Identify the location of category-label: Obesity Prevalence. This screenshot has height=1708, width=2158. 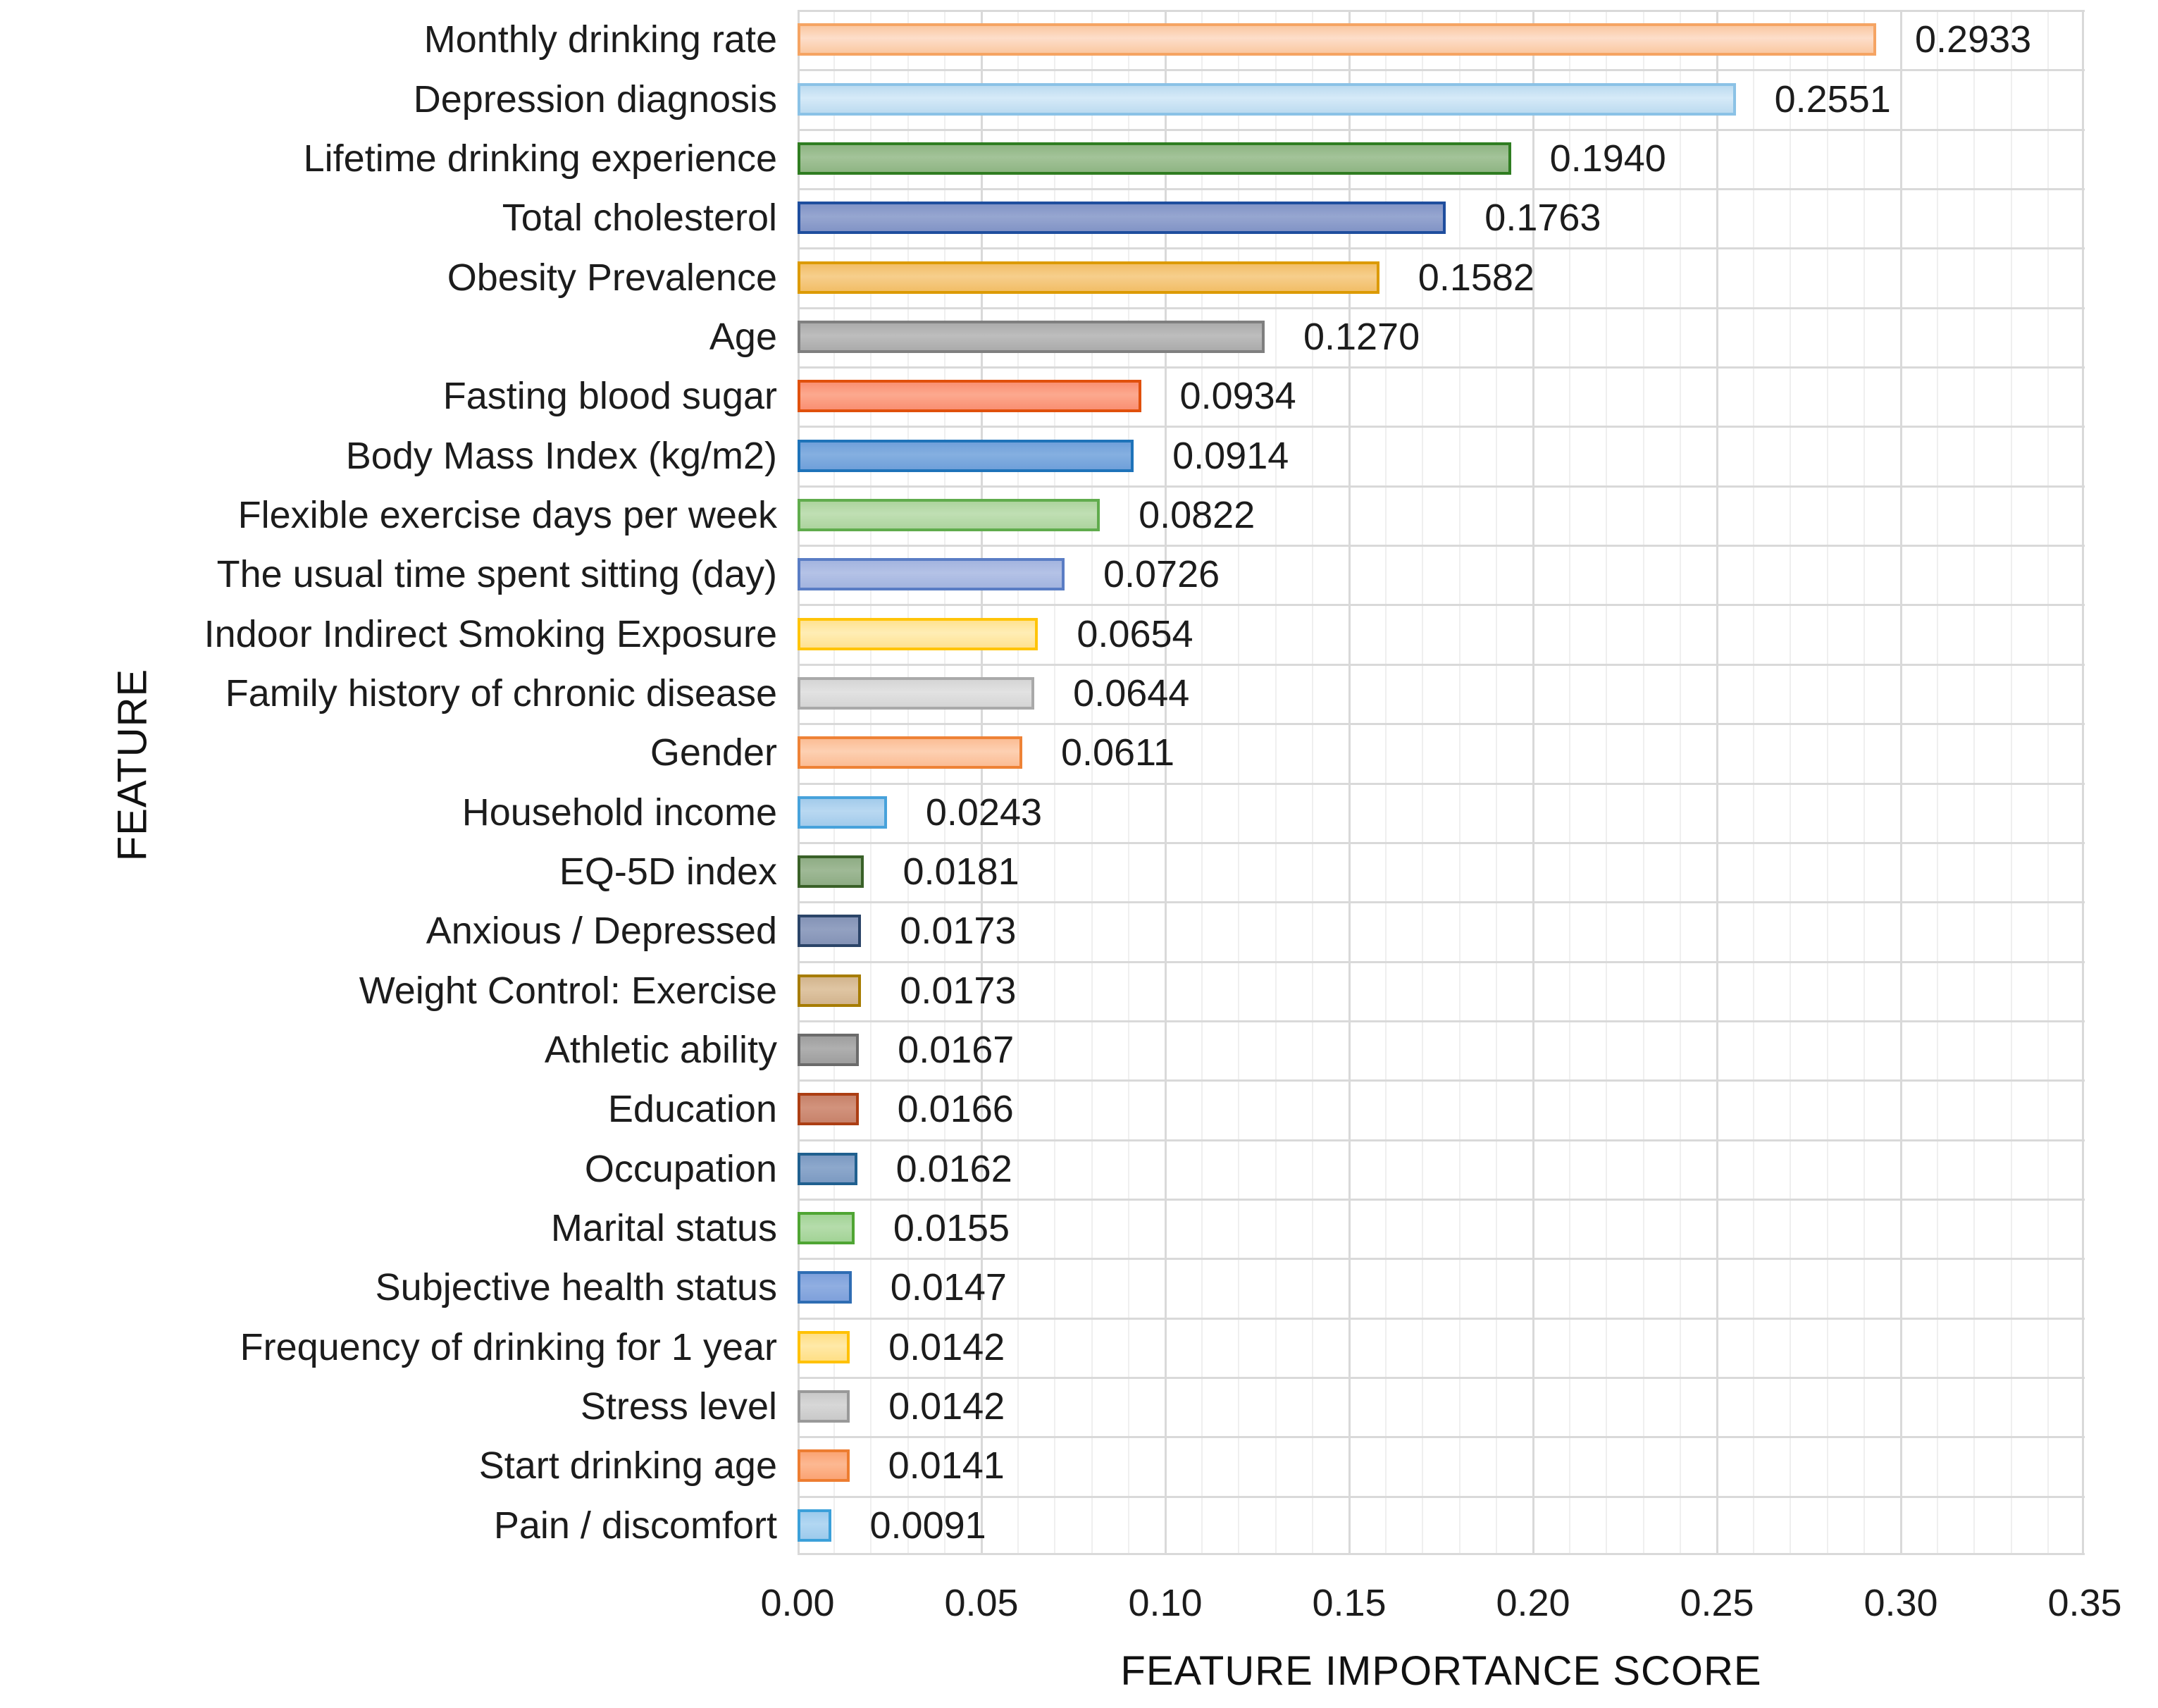
(612, 277).